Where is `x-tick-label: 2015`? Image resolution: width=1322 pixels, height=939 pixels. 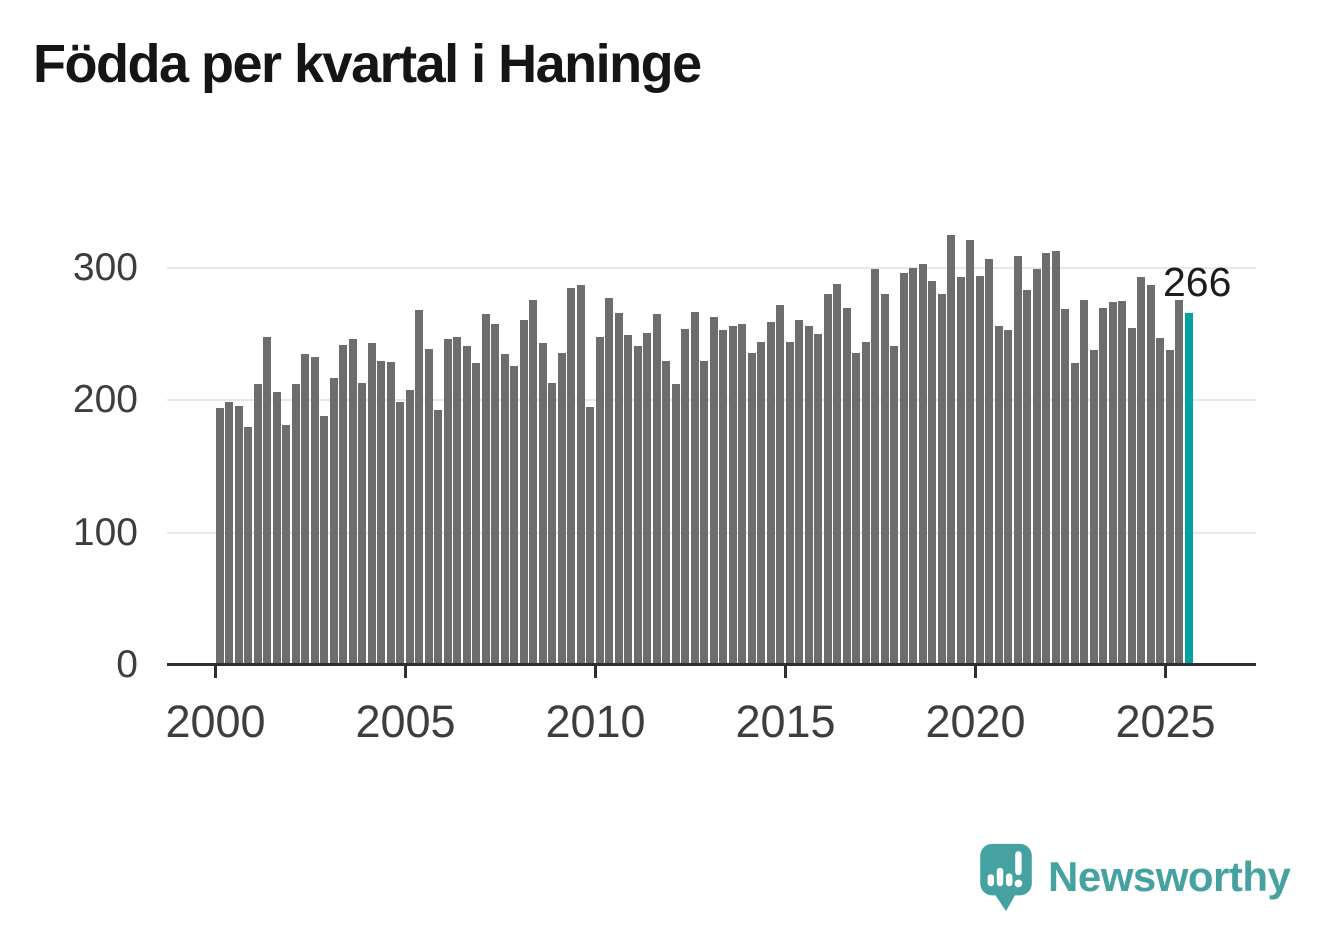
x-tick-label: 2015 is located at coordinates (785, 721).